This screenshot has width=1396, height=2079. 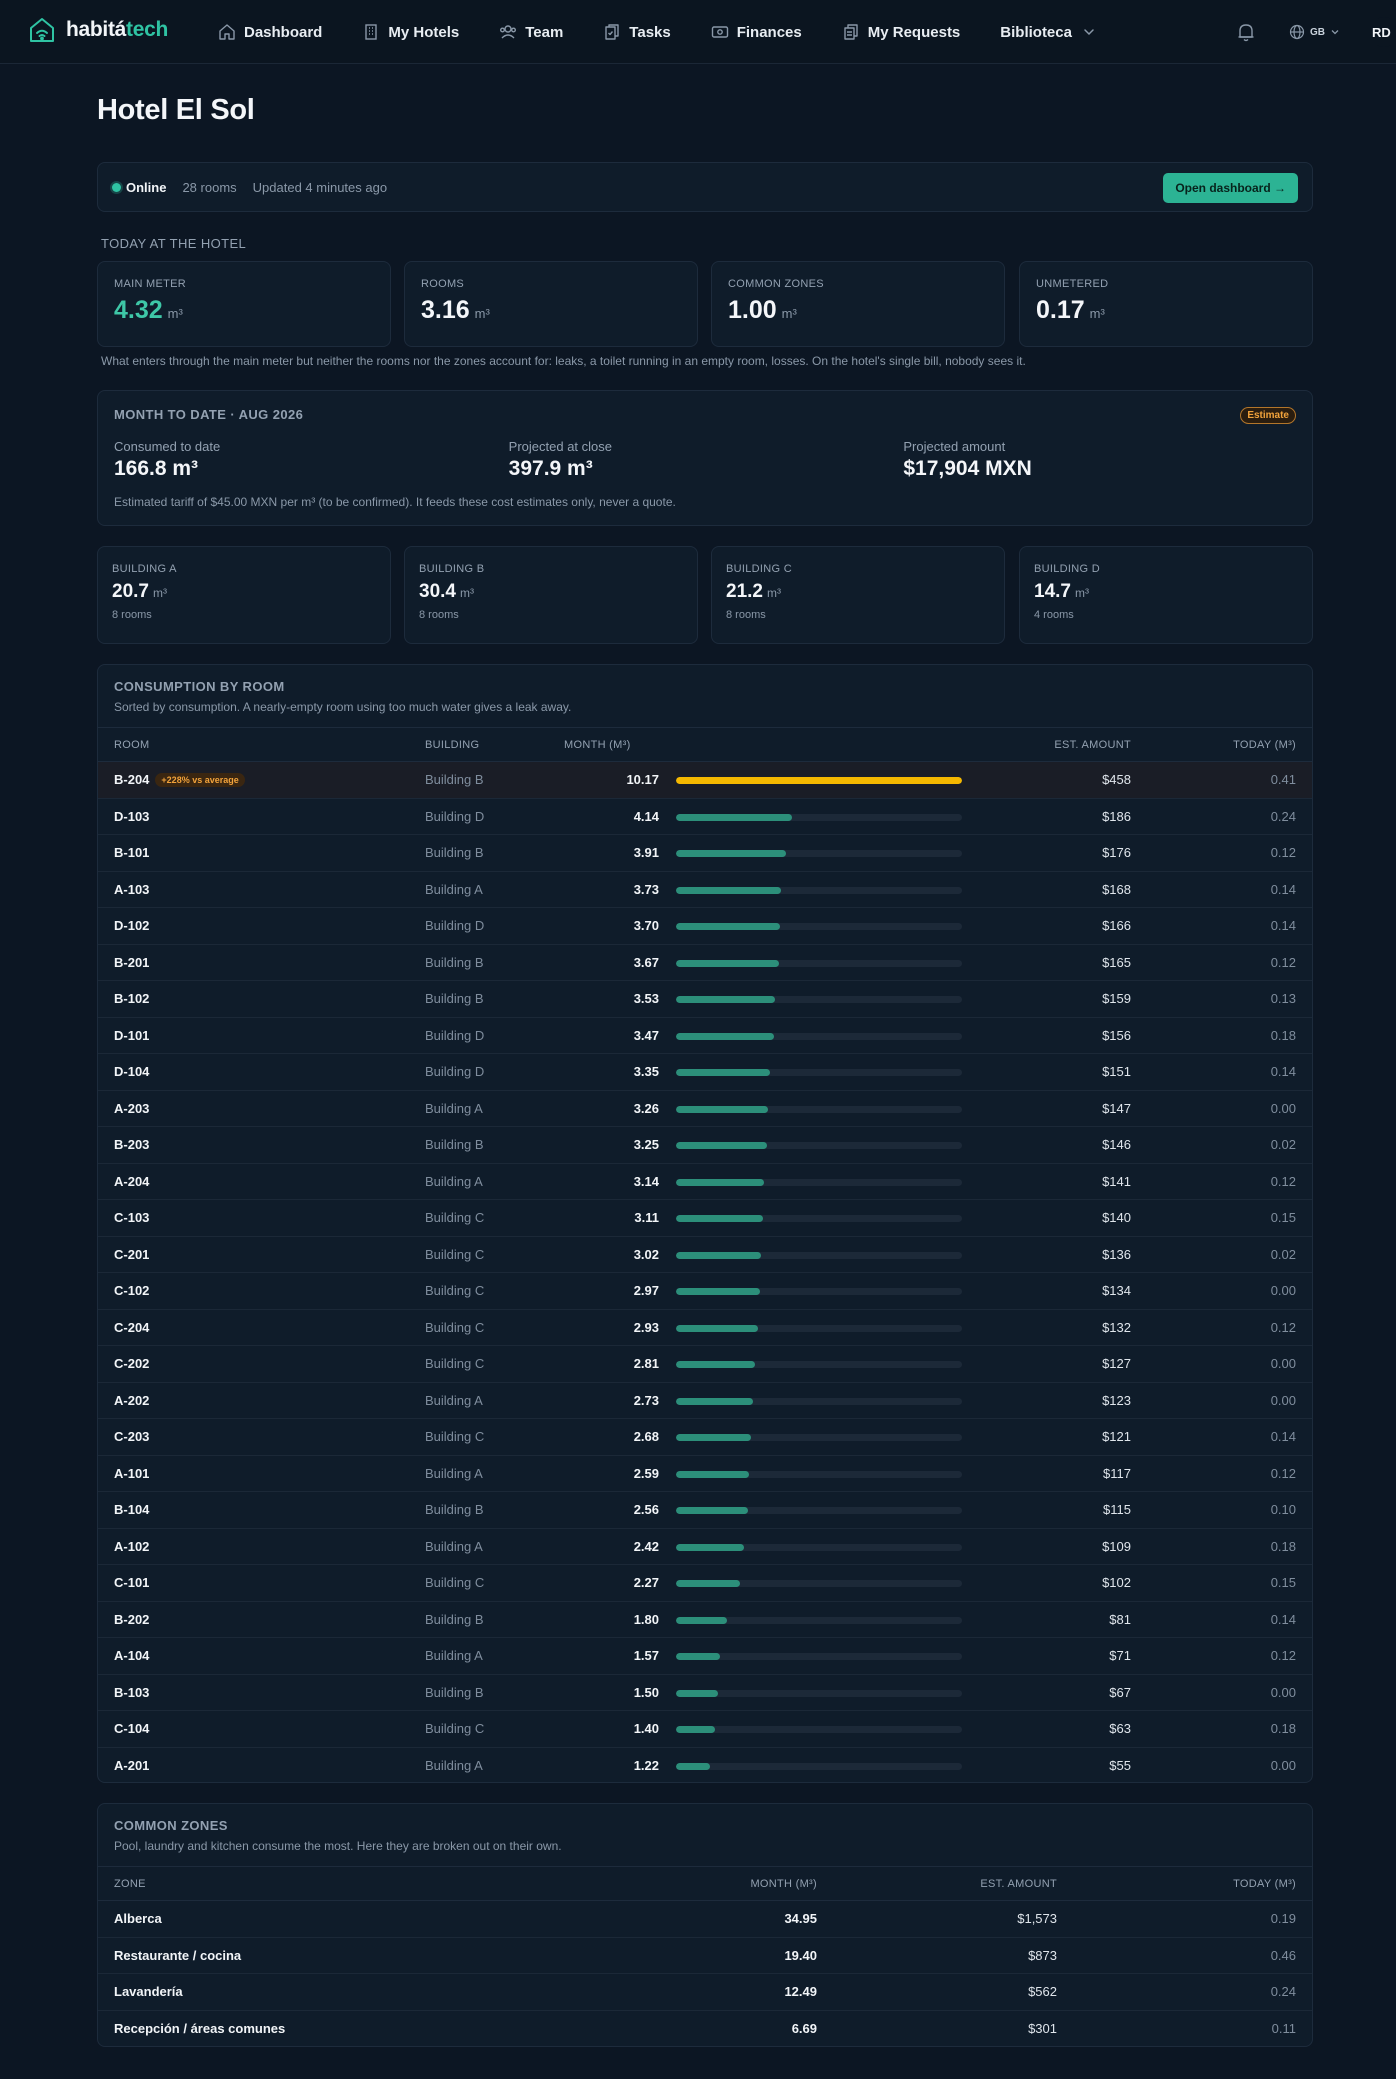 I want to click on table-row: A-201 Building A 1.22 $55 0.00, so click(x=705, y=1765).